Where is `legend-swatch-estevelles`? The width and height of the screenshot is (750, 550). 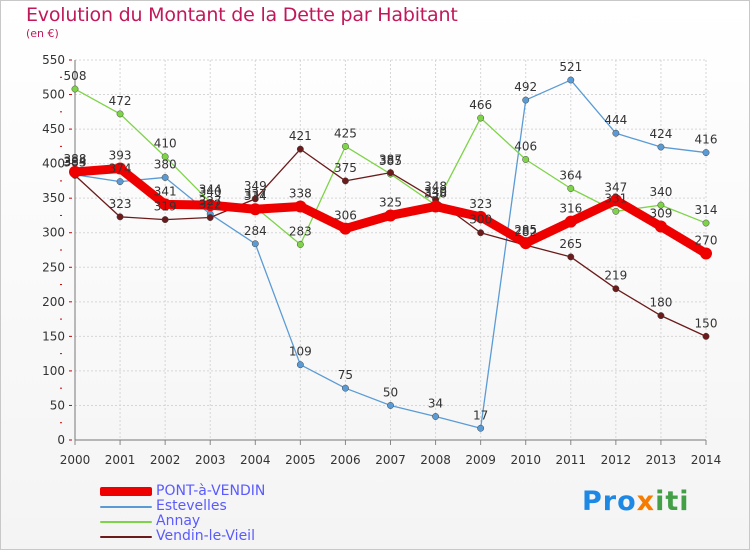 legend-swatch-estevelles is located at coordinates (126, 507).